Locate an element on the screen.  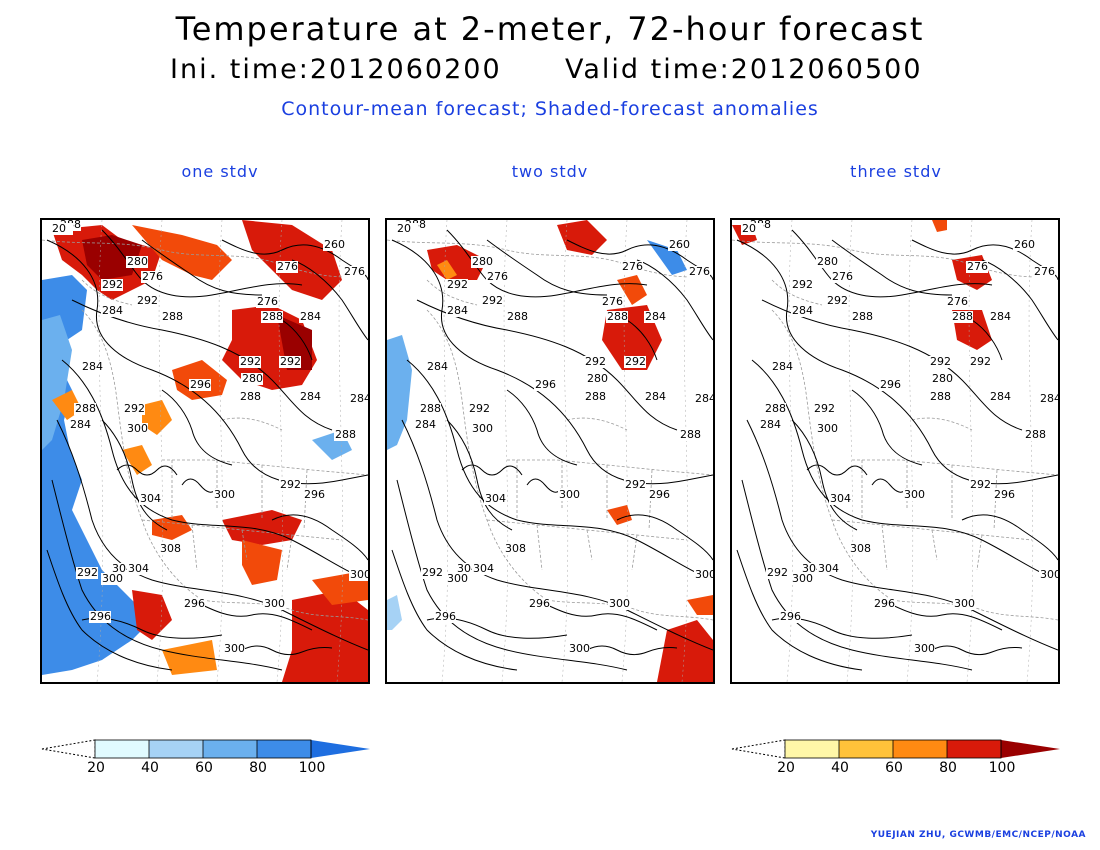
graticule-line is located at coordinates (340, 451).